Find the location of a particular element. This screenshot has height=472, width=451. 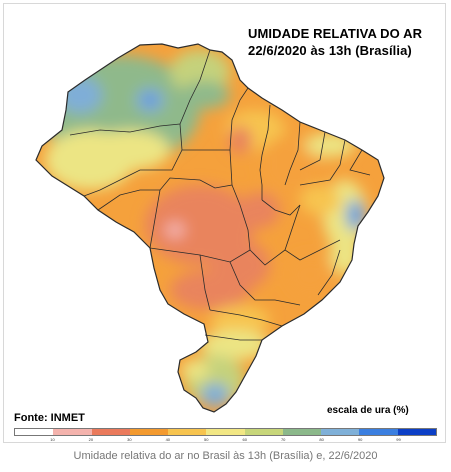

rio-grande-blue is located at coordinates (215, 395).